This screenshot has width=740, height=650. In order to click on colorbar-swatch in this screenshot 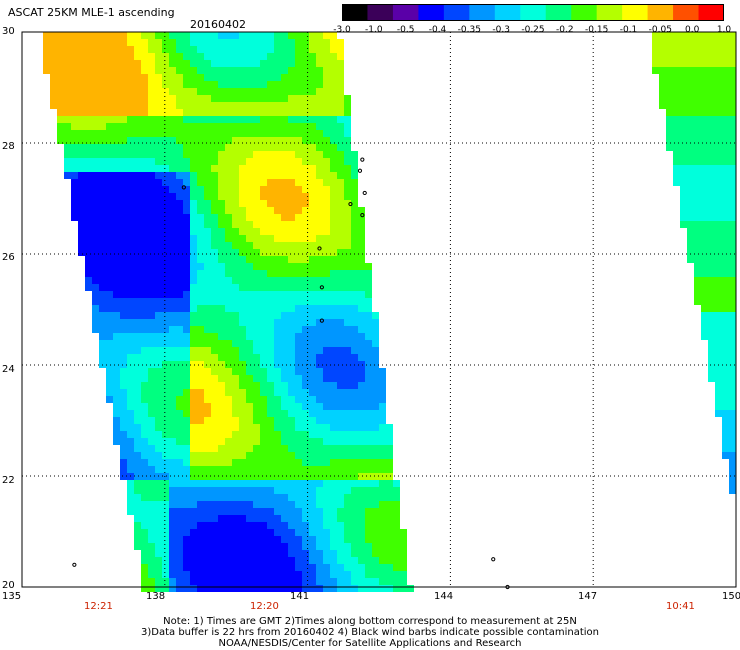, I will do `click(456, 12)`.